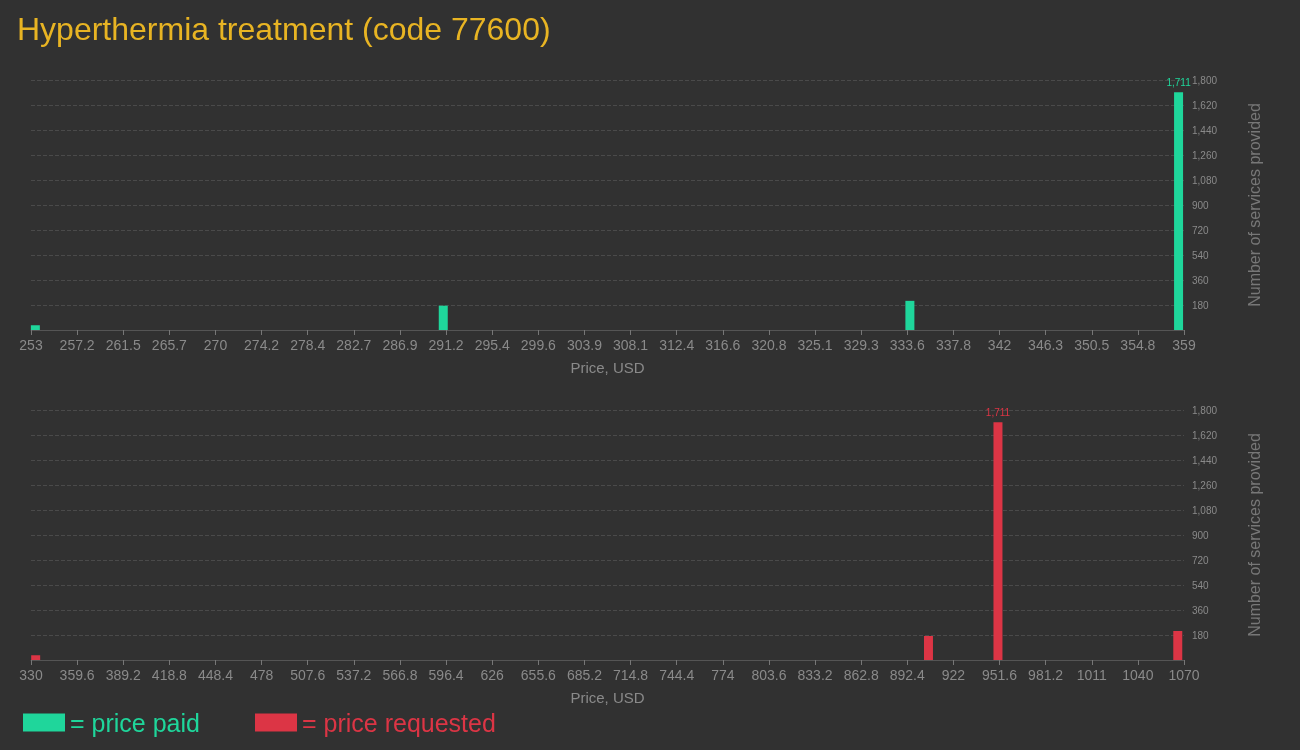 This screenshot has height=750, width=1300. I want to click on x-tick-label: 596.4, so click(446, 675).